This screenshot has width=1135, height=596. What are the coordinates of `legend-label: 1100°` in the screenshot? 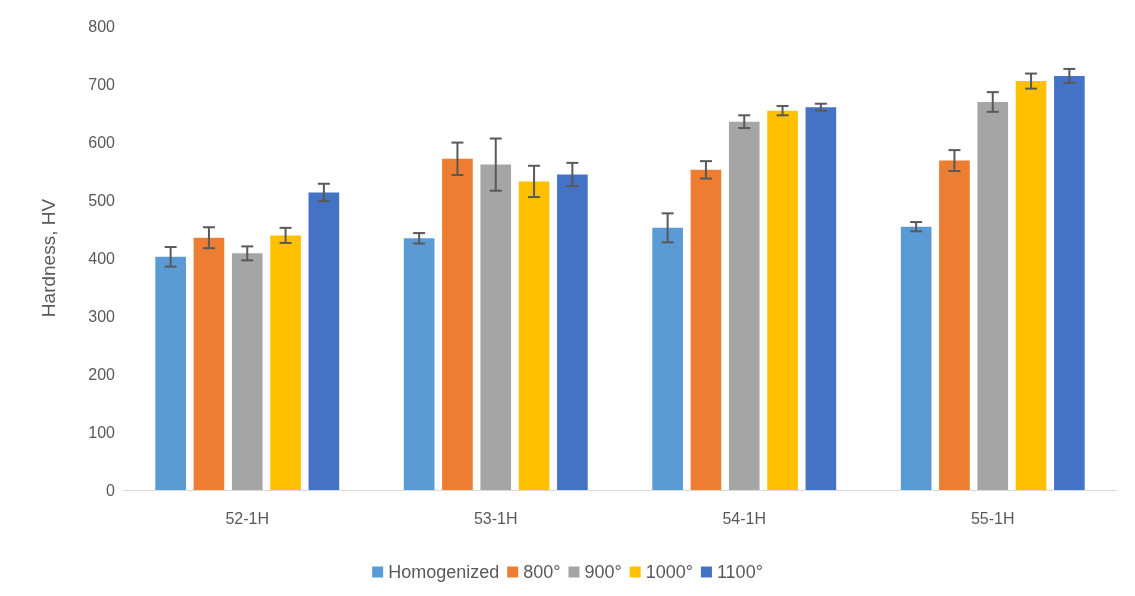 It's located at (739, 572).